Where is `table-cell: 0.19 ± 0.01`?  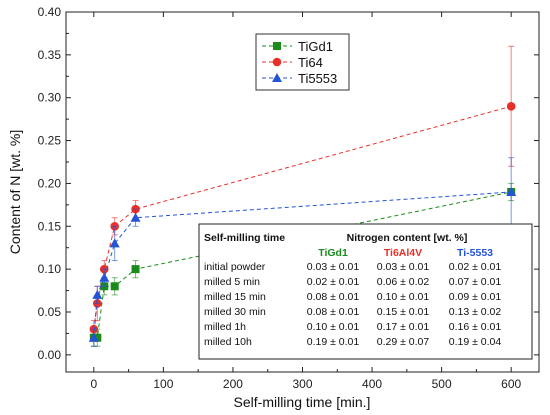 table-cell: 0.19 ± 0.01 is located at coordinates (333, 342).